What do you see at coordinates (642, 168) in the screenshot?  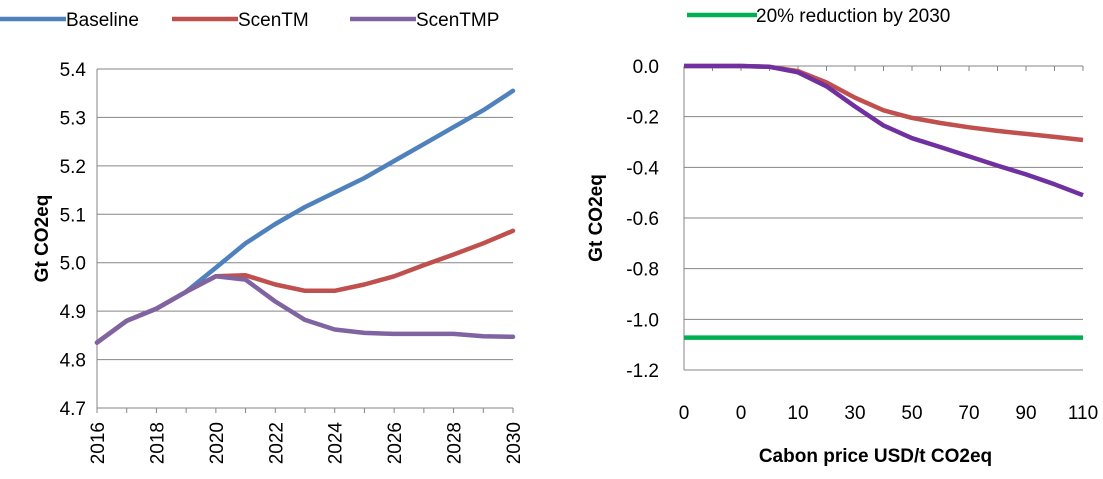 I see `y-tick-label: -0.4` at bounding box center [642, 168].